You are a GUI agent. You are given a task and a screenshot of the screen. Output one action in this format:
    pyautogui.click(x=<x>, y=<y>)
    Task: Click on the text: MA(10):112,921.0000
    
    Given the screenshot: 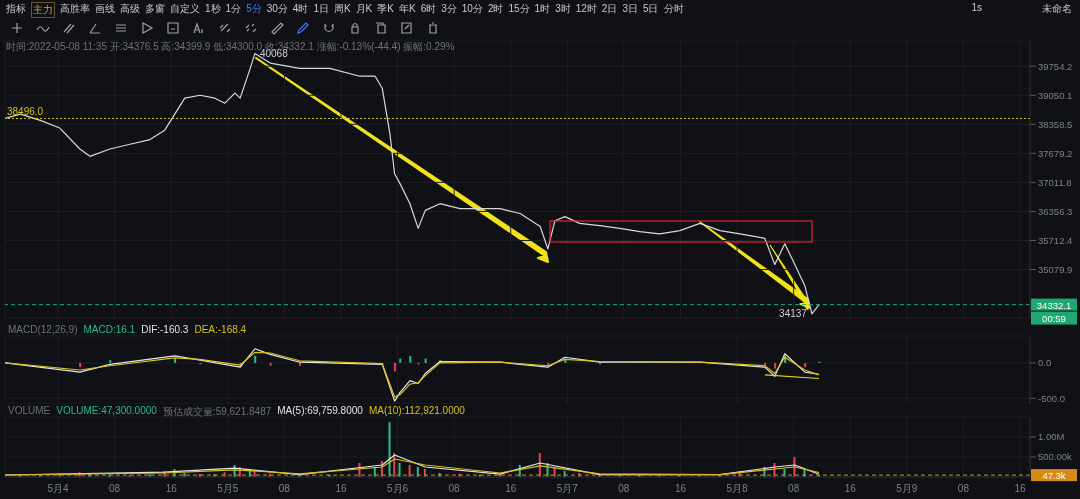 What is the action you would take?
    pyautogui.click(x=416, y=411)
    